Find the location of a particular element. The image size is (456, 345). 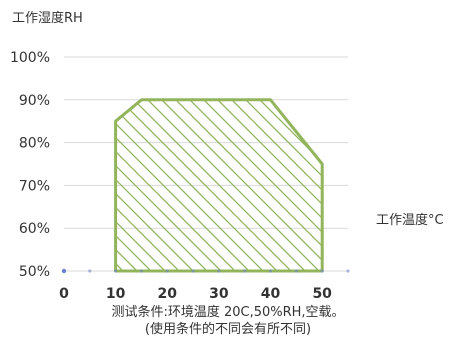

x-tick-label: 0 is located at coordinates (64, 294).